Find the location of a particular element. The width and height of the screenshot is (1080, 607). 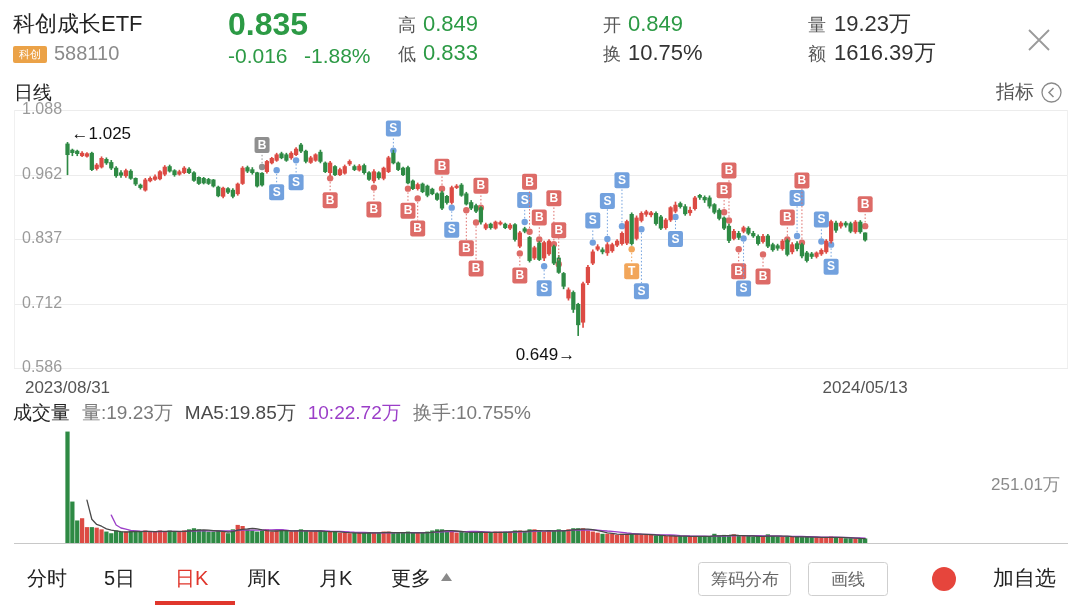

text: -0.016 is located at coordinates (258, 55).